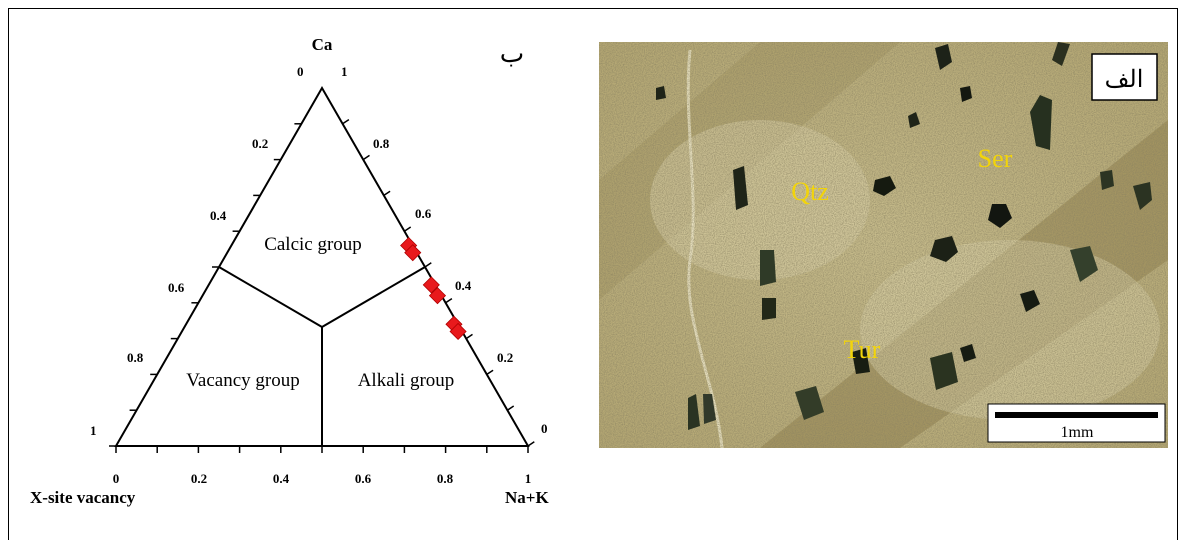  What do you see at coordinates (1076, 415) in the screenshot?
I see `scale-bar` at bounding box center [1076, 415].